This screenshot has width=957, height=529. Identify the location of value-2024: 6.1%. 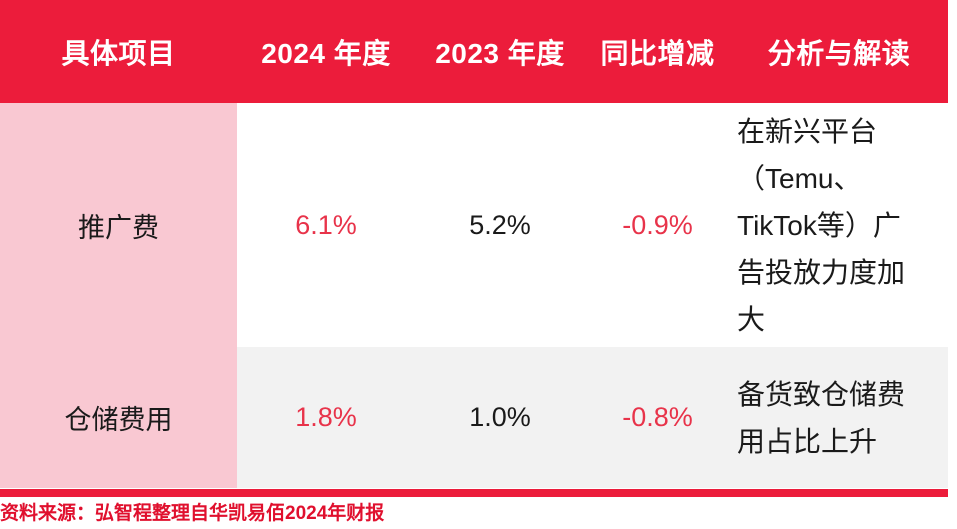
(326, 224).